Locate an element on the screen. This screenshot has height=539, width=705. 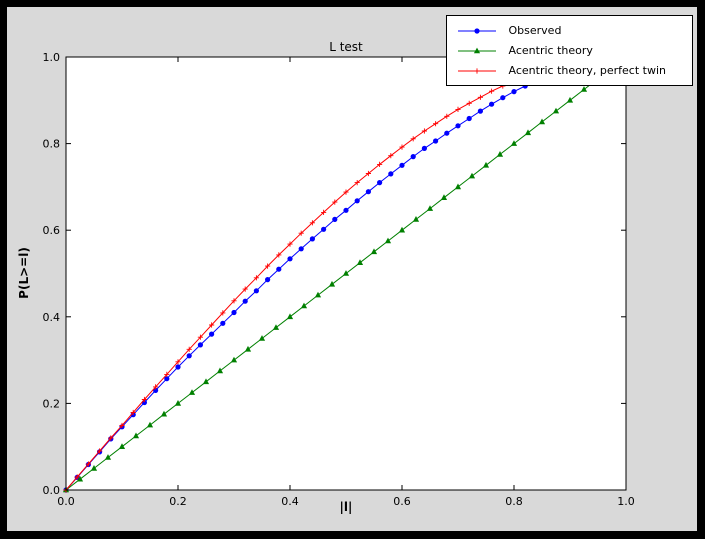
legend-item: Observed is located at coordinates (560, 30).